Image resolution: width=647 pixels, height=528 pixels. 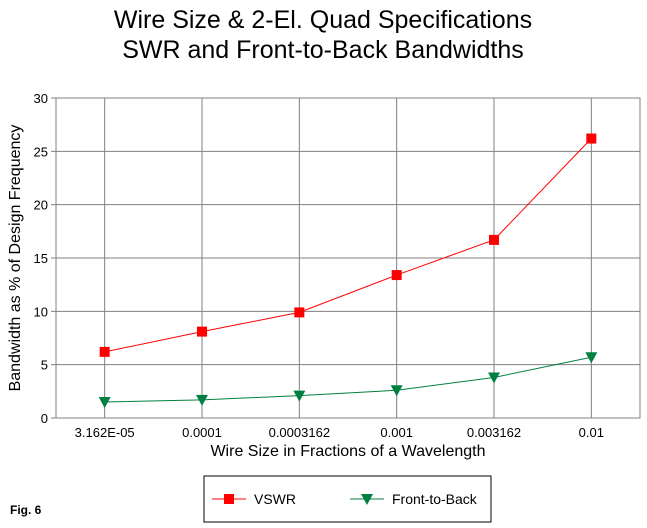 I want to click on y-axis-ticks: 0 5 10 15 20 25 30, so click(x=45, y=258).